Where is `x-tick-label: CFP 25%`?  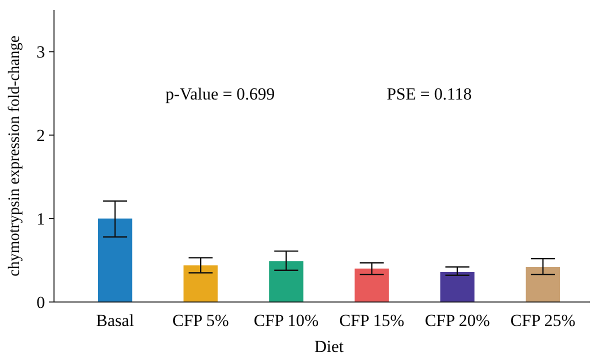 x-tick-label: CFP 25% is located at coordinates (543, 320).